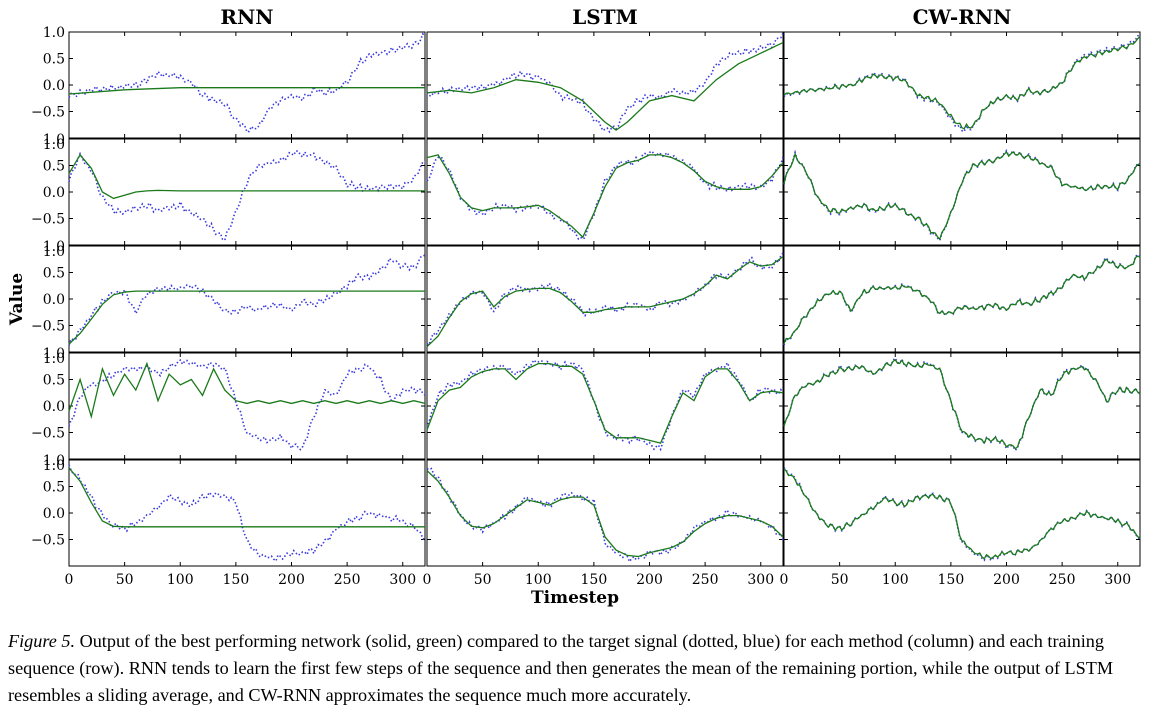 The image size is (1157, 717). I want to click on panel-frame-r4-c1, so click(605, 513).